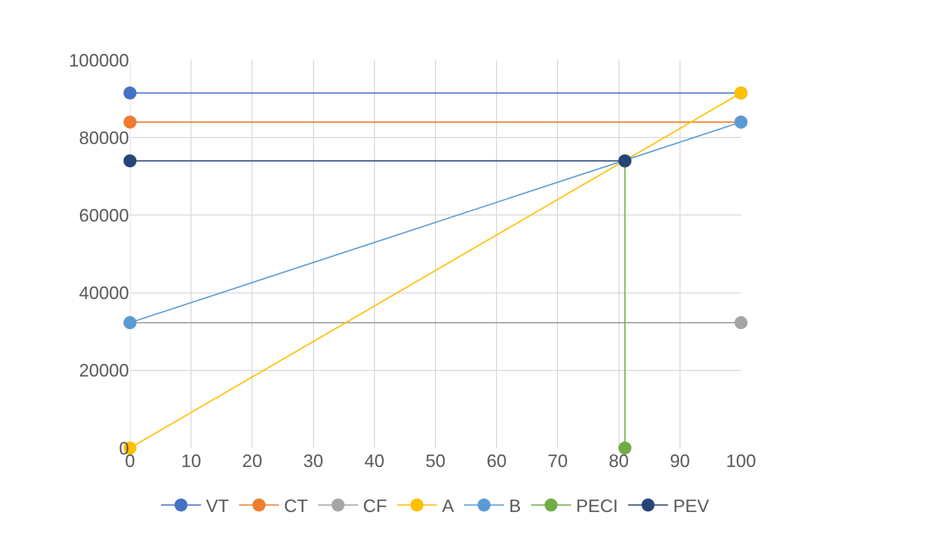 The image size is (941, 536). What do you see at coordinates (375, 506) in the screenshot?
I see `legend-label: CF` at bounding box center [375, 506].